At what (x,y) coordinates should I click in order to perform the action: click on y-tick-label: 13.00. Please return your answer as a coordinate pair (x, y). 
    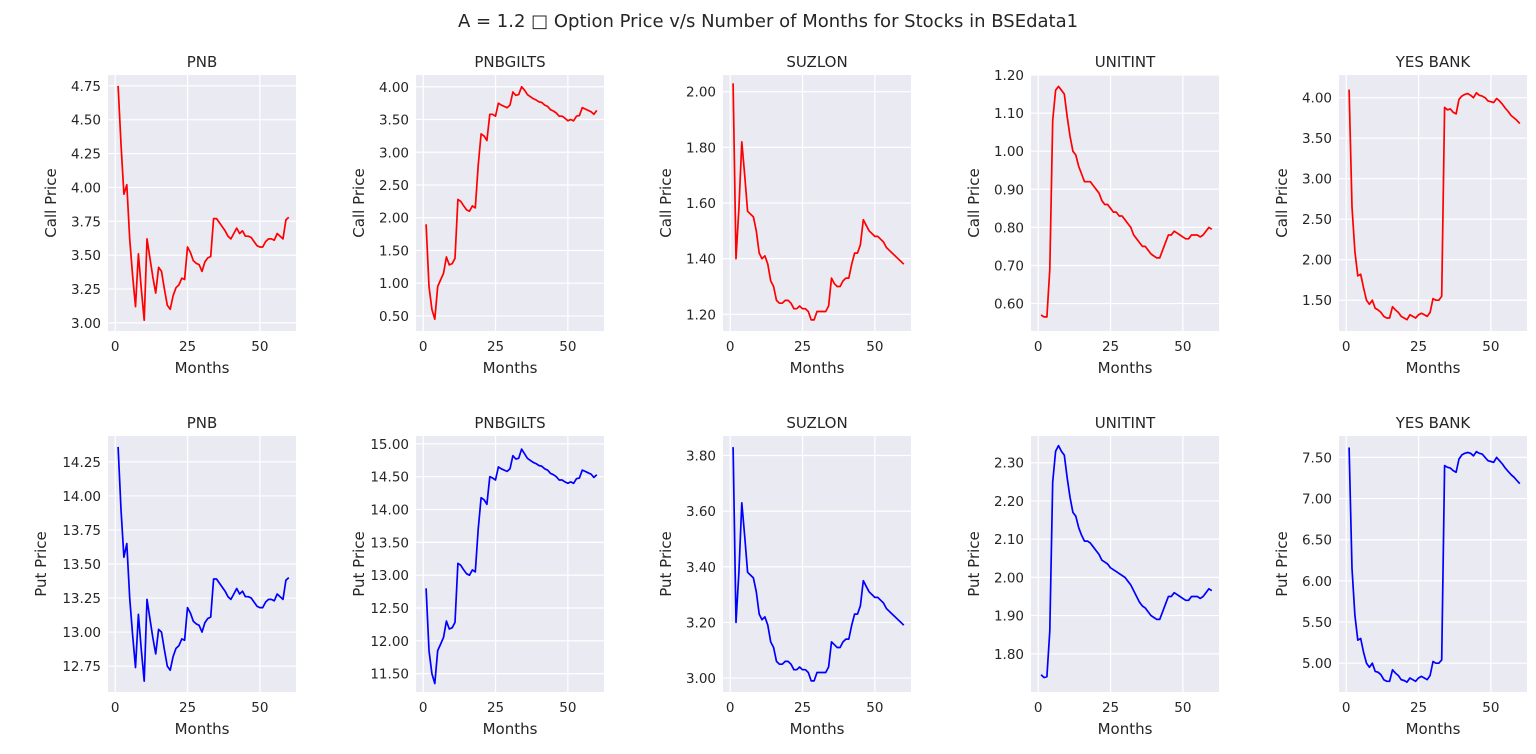
    Looking at the image, I should click on (389, 576).